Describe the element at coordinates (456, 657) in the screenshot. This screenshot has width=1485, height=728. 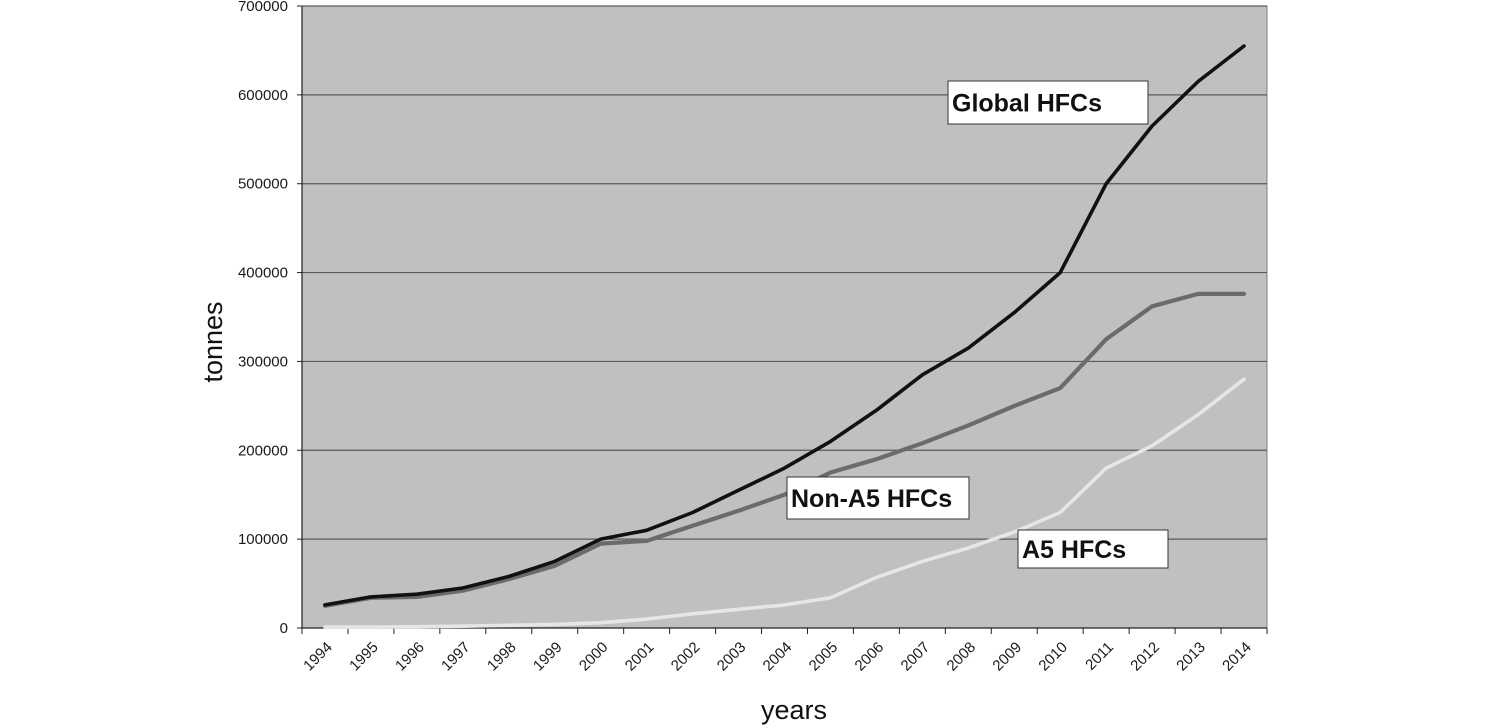
I see `x-tick-label: 1997` at that location.